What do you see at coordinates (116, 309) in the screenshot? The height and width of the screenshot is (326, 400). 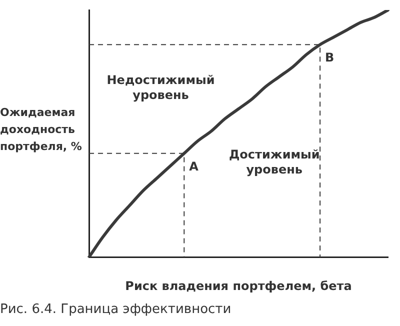 I see `text: Рис. 6.4. Граница эффективности` at bounding box center [116, 309].